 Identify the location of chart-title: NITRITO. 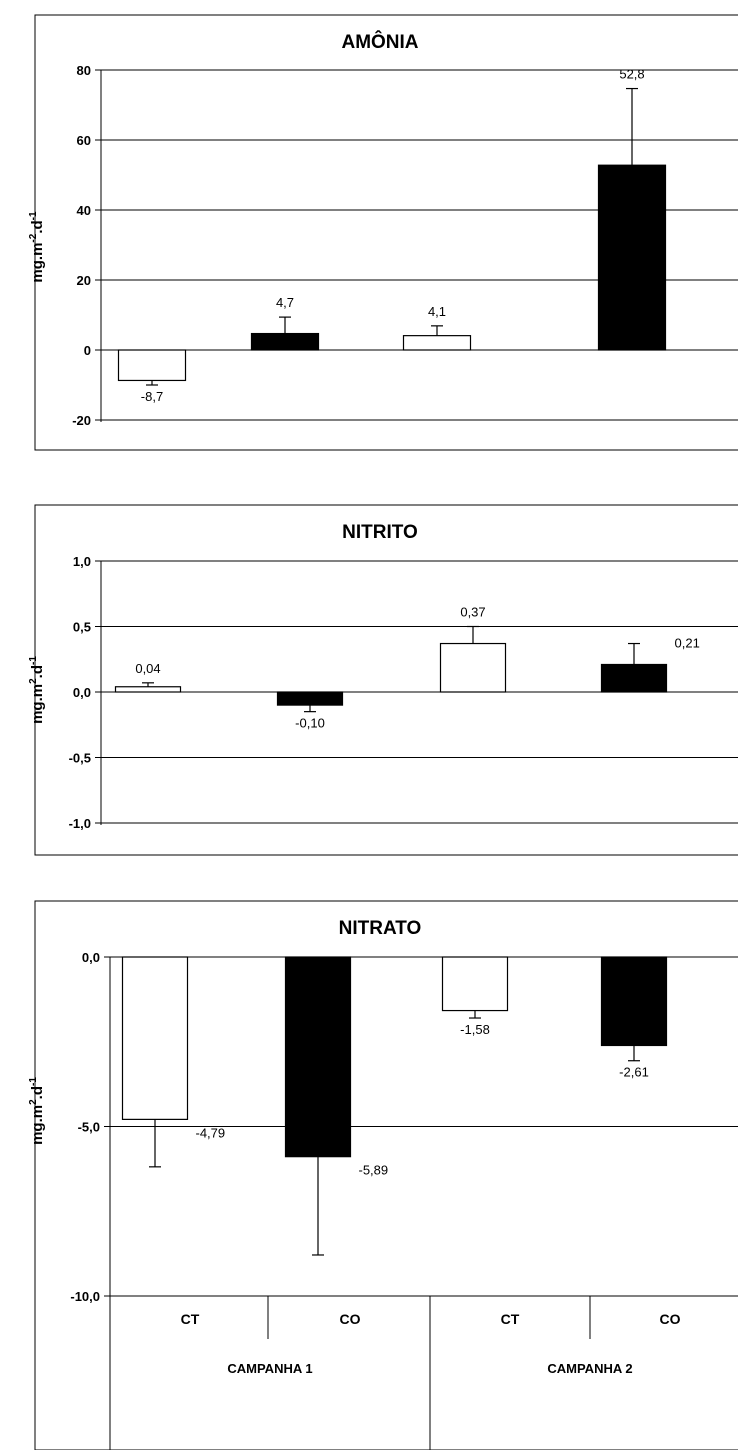
(380, 532).